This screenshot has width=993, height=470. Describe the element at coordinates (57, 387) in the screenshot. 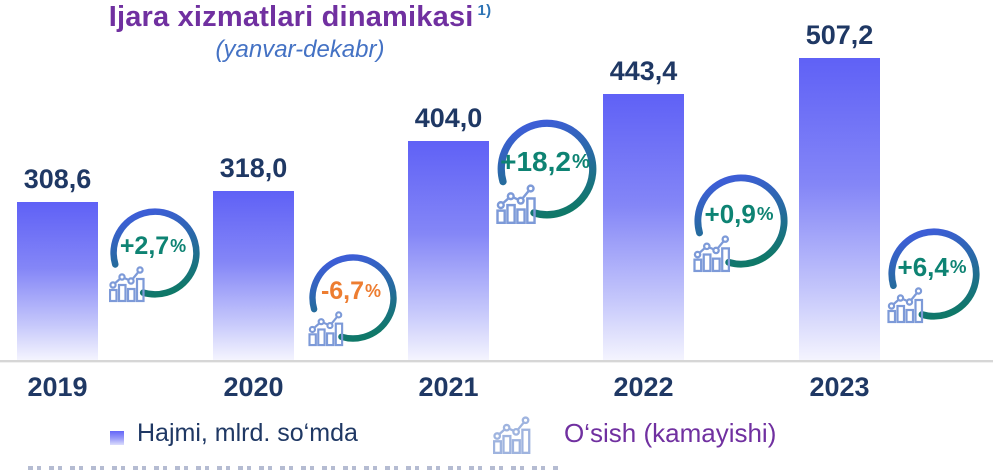

I see `year-label: 2019` at that location.